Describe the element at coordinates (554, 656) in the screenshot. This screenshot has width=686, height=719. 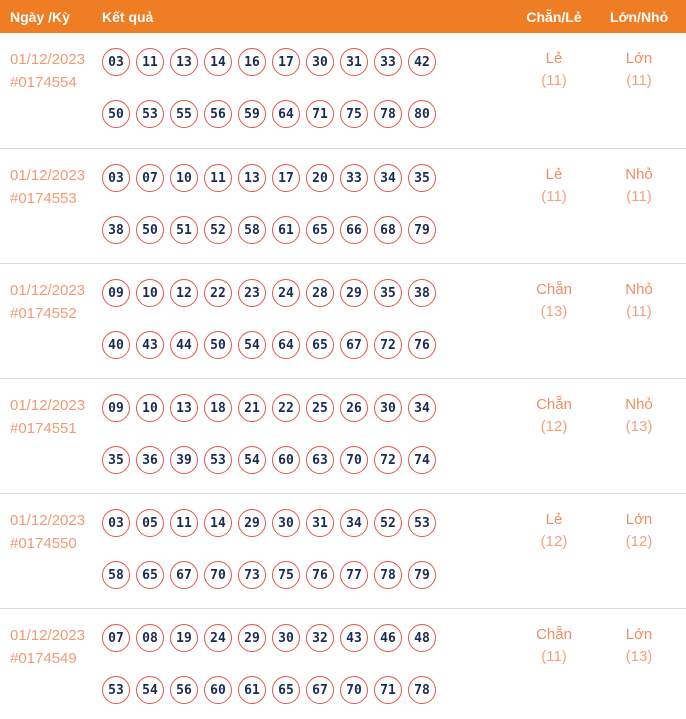
I see `even-odd-count: (11)` at that location.